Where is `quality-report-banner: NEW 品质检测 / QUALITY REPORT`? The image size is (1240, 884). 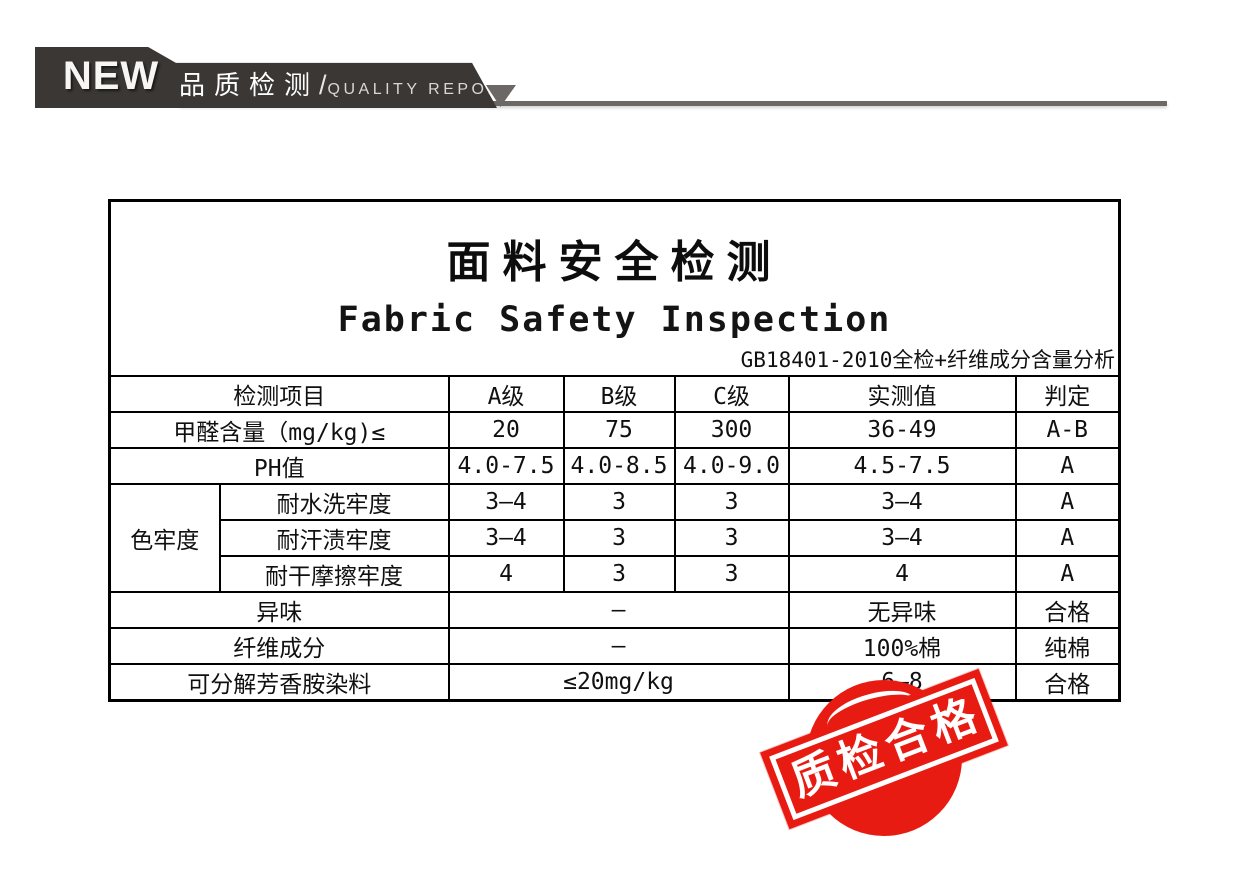
quality-report-banner: NEW 品质检测 / QUALITY REPORT is located at coordinates (266, 77).